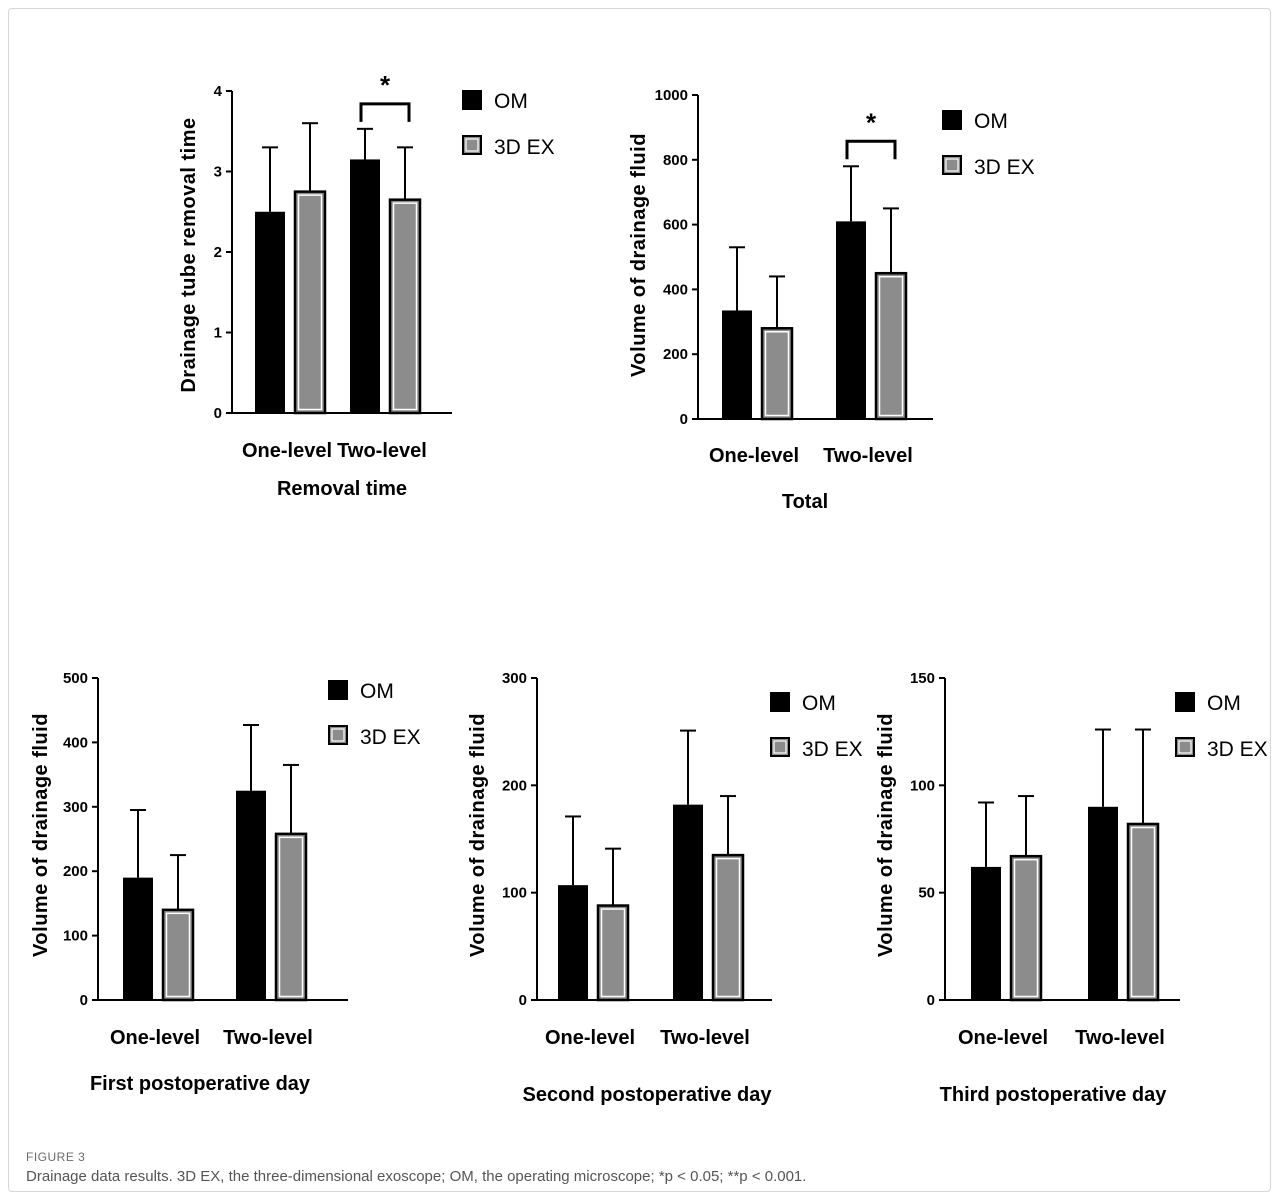 The width and height of the screenshot is (1281, 1200). Describe the element at coordinates (1054, 1095) in the screenshot. I see `x-axis-title: Third postoperative day` at that location.